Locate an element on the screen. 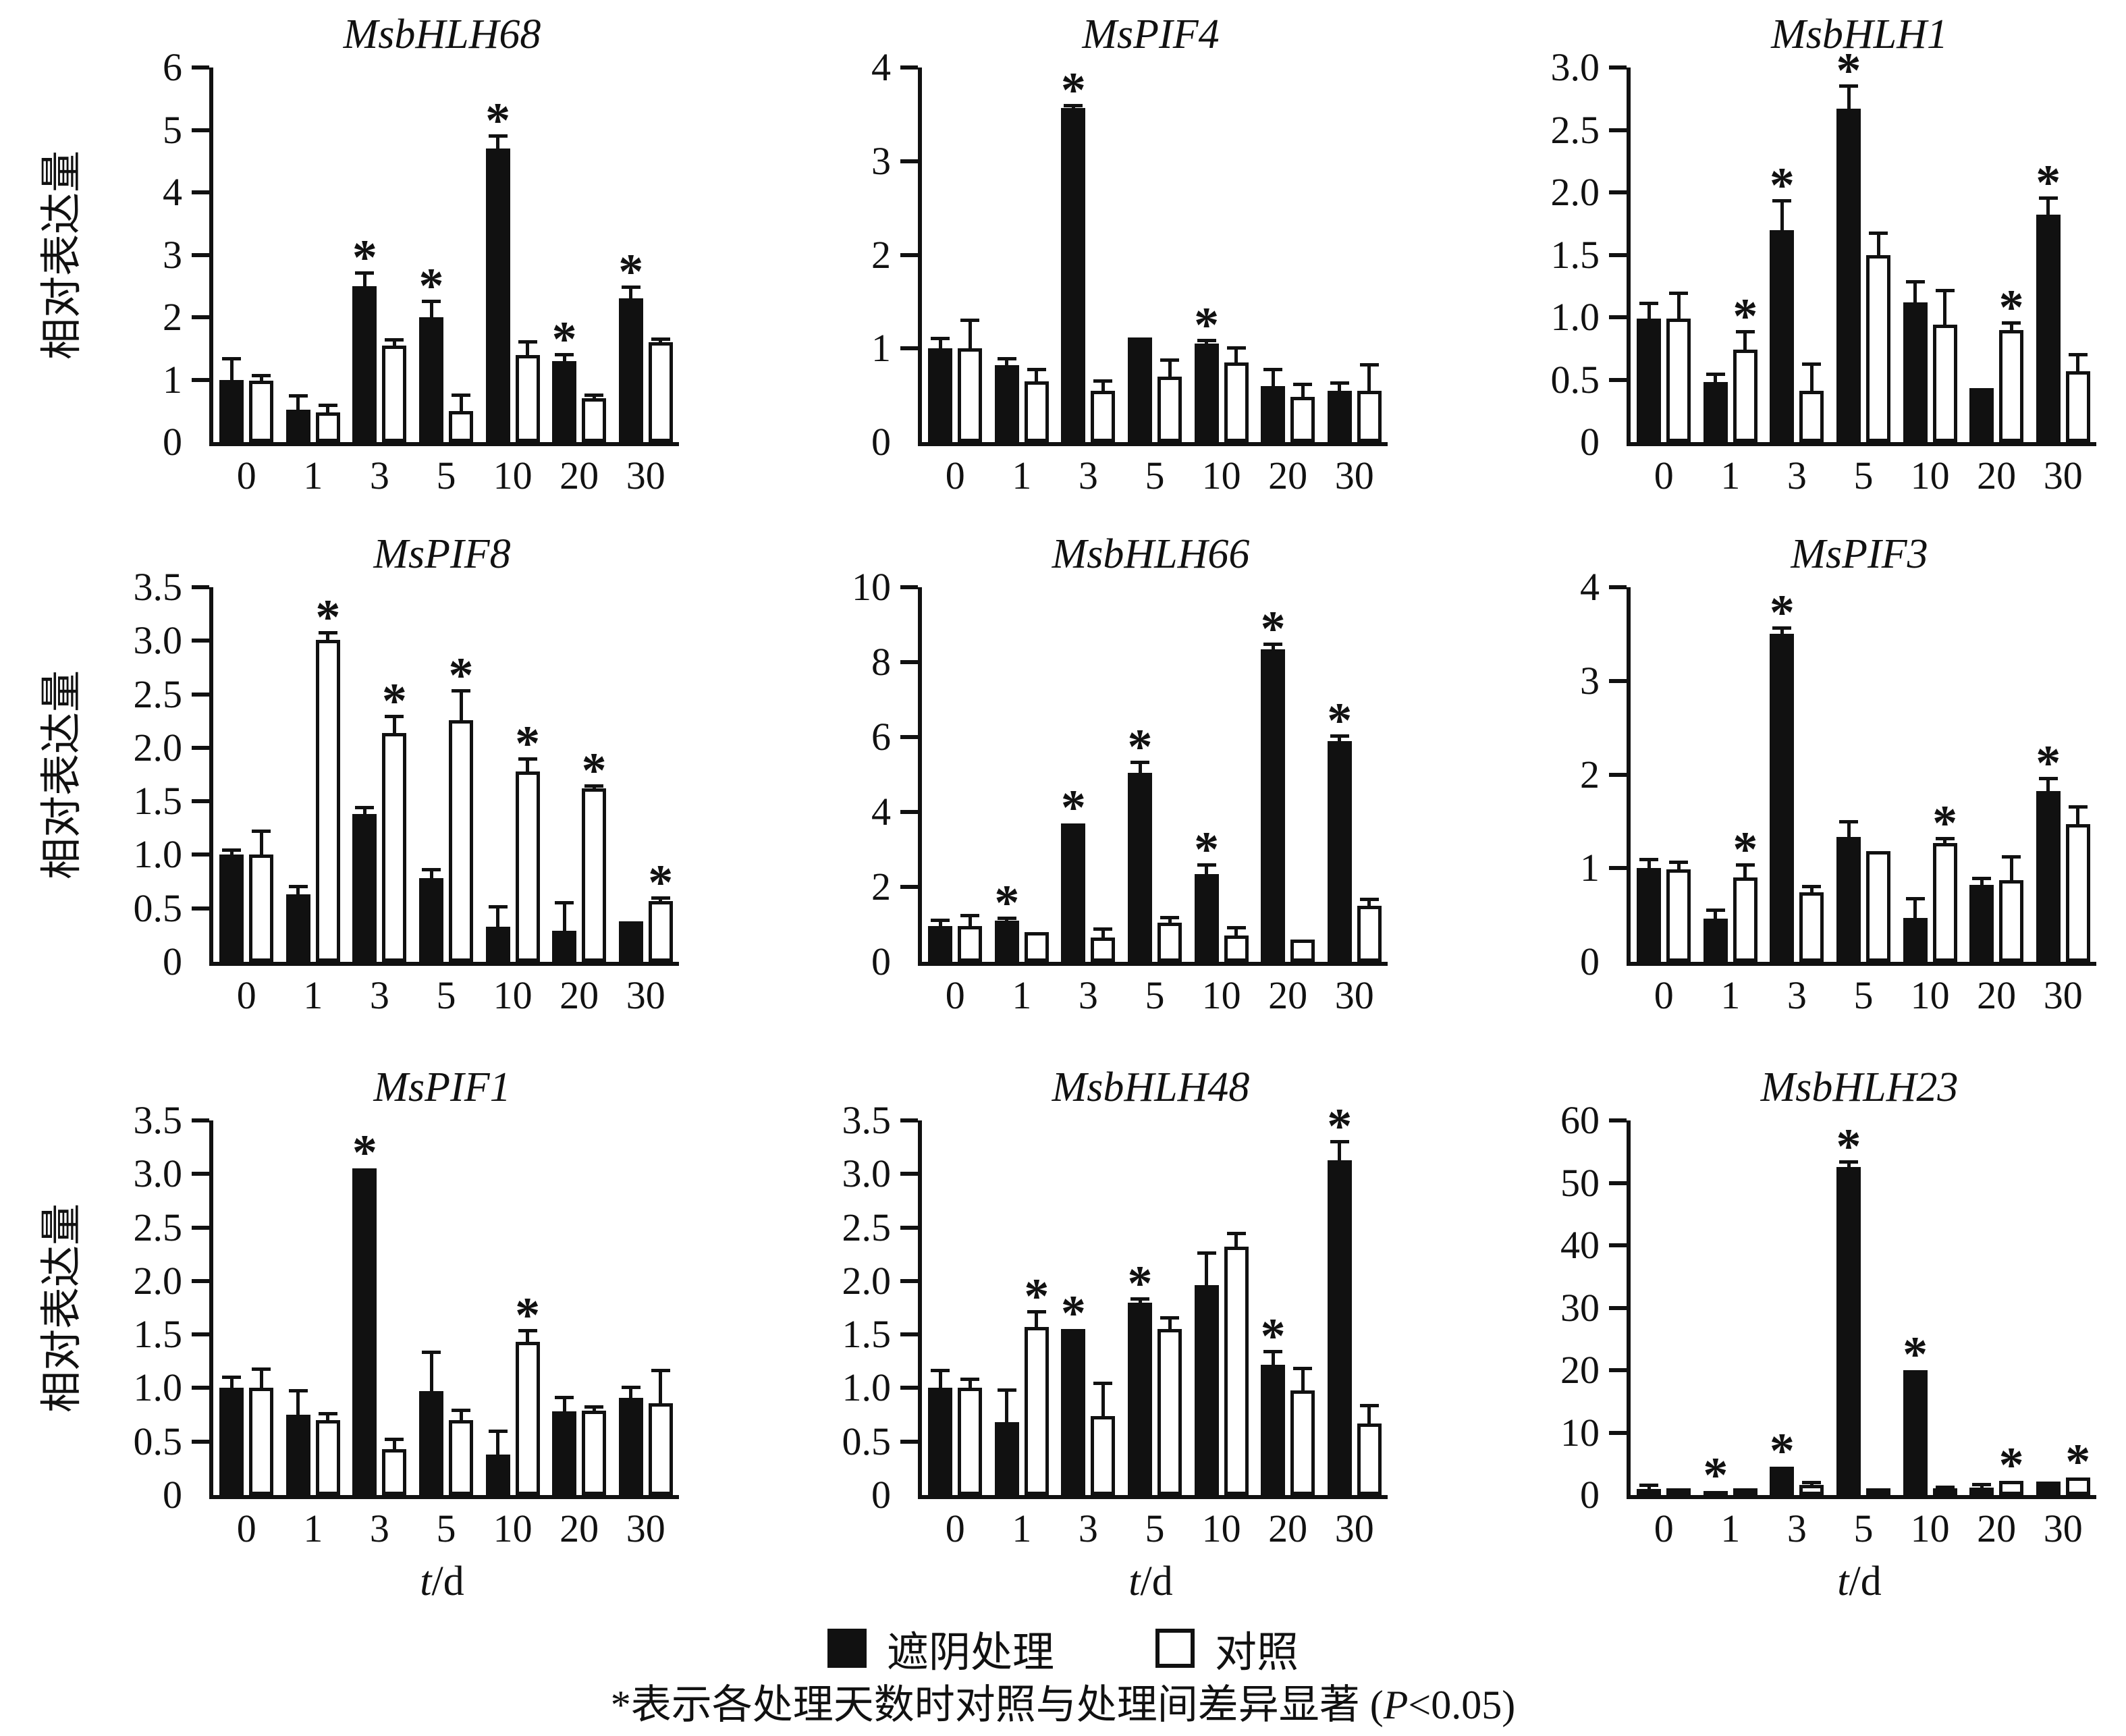 This screenshot has width=2126, height=1736. chart-title: MsbHLH48 is located at coordinates (1151, 1087).